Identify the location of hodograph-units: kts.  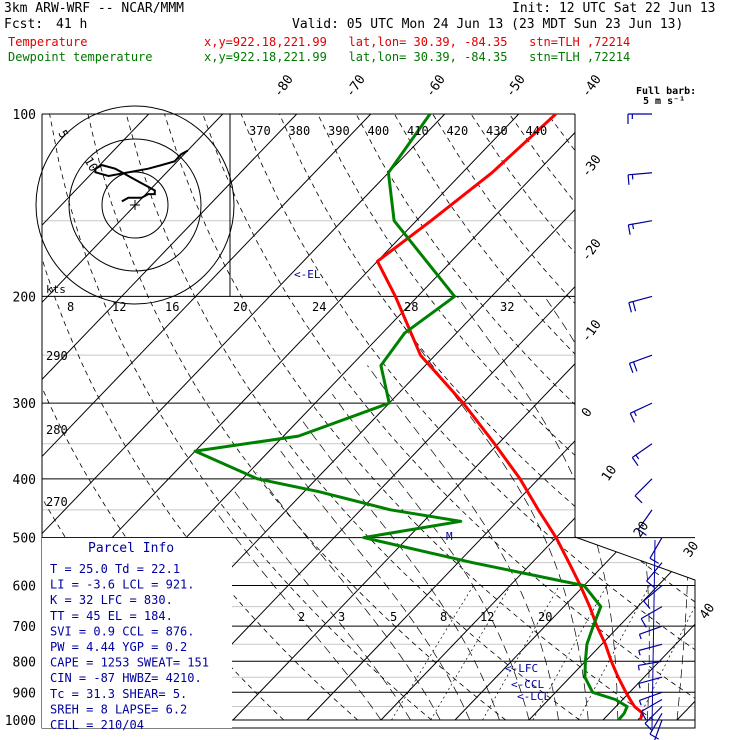
(56, 289).